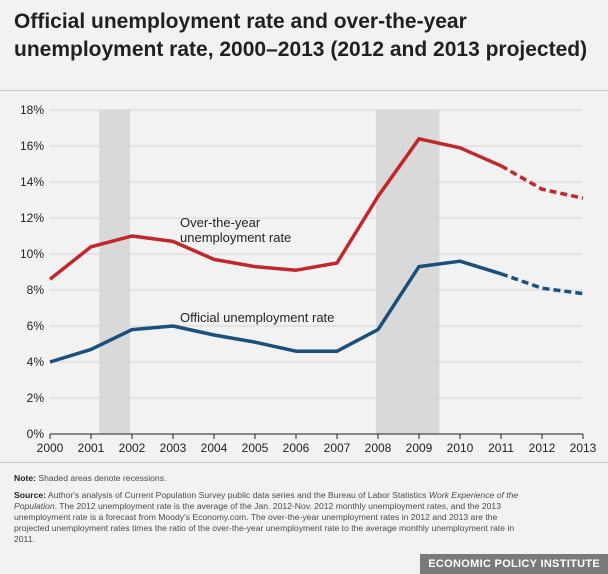 The height and width of the screenshot is (574, 608). What do you see at coordinates (220, 222) in the screenshot?
I see `over-the-year-label-line1: Over-the-year` at bounding box center [220, 222].